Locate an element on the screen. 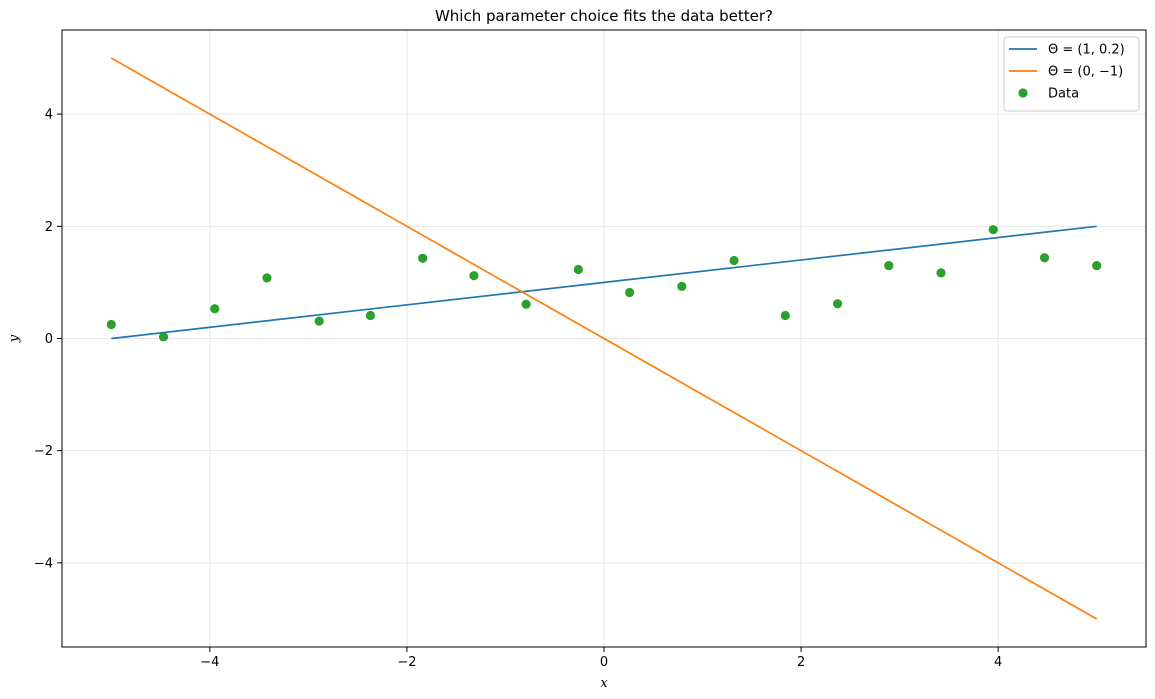 This screenshot has height=699, width=1155. x-tick-label: 2 is located at coordinates (801, 662).